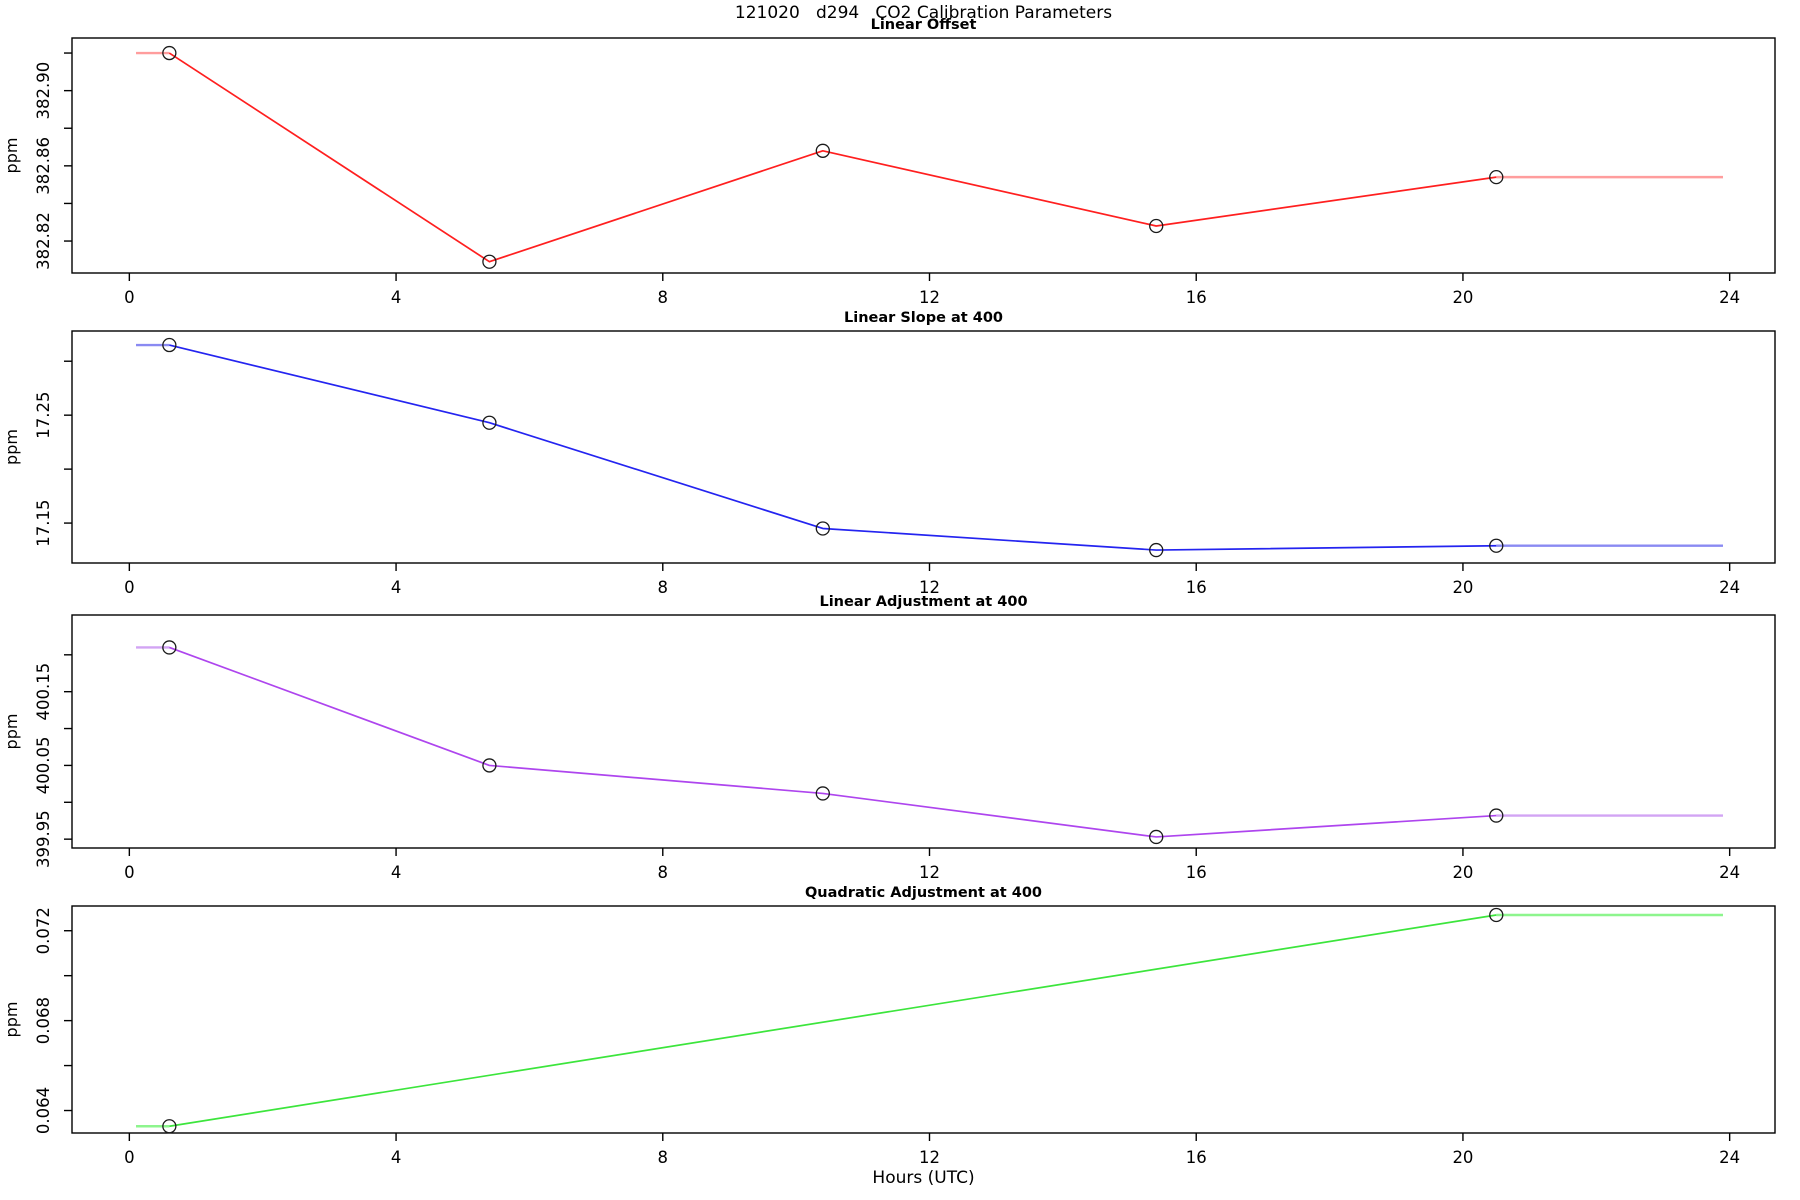 This screenshot has width=1800, height=1200. What do you see at coordinates (43, 930) in the screenshot?
I see `y-tick-label: 0.072` at bounding box center [43, 930].